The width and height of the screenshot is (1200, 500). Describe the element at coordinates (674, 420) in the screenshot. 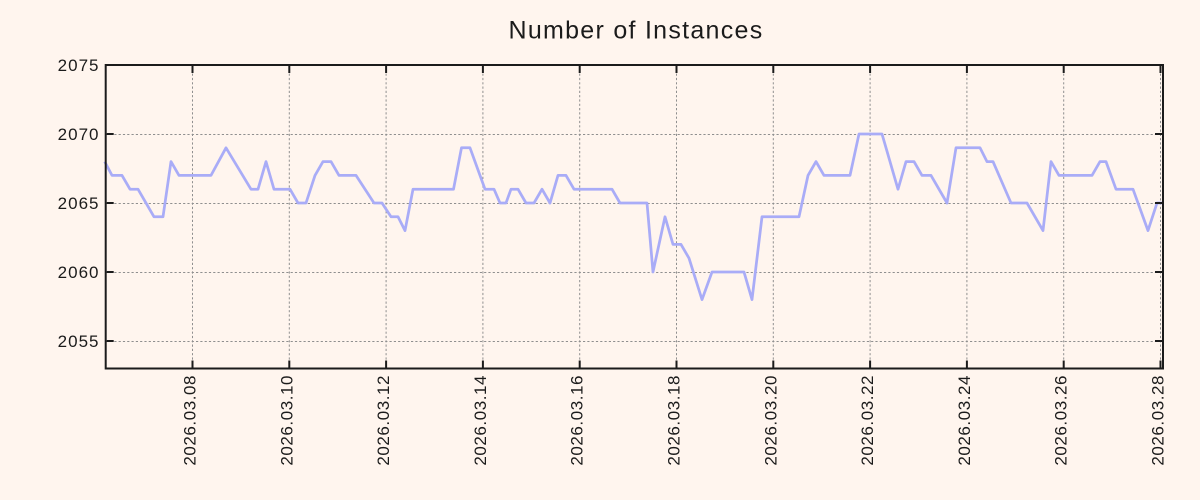

I see `svg-text: 2026.03.18` at that location.